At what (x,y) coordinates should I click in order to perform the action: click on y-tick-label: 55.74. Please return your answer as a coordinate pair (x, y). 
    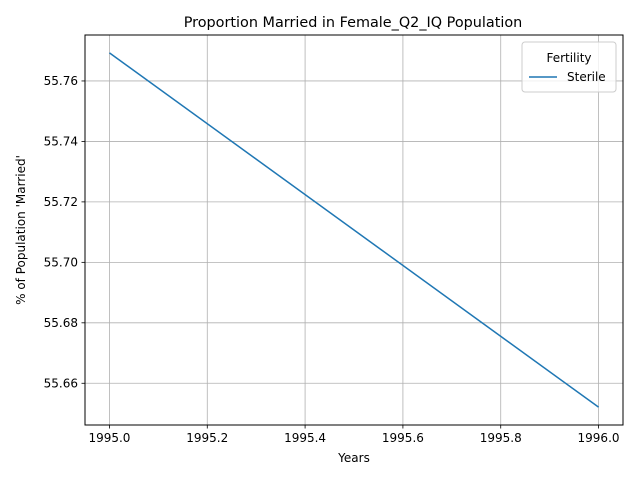
    Looking at the image, I should click on (61, 141).